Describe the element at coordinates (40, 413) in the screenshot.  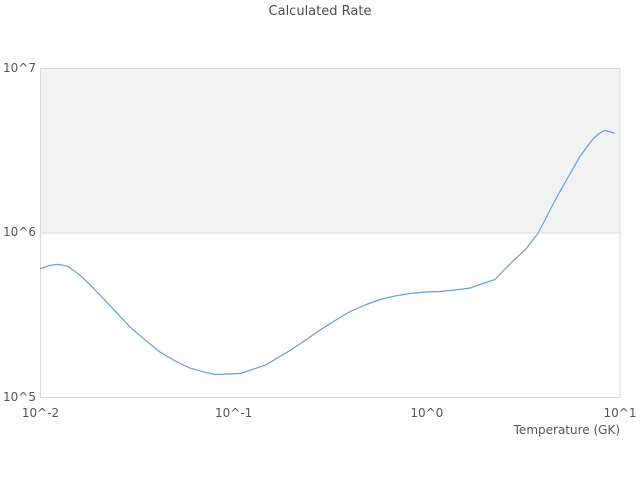
I see `x-tick-label: 10^-2` at that location.